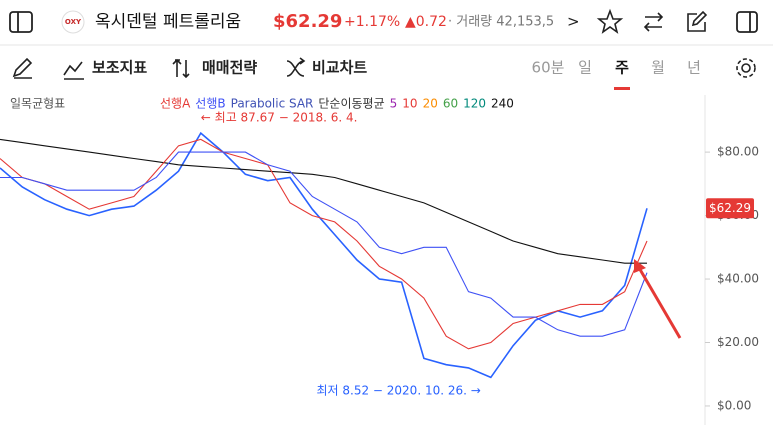 This screenshot has width=773, height=425. Describe the element at coordinates (181, 68) in the screenshot. I see `strategy-icon` at that location.